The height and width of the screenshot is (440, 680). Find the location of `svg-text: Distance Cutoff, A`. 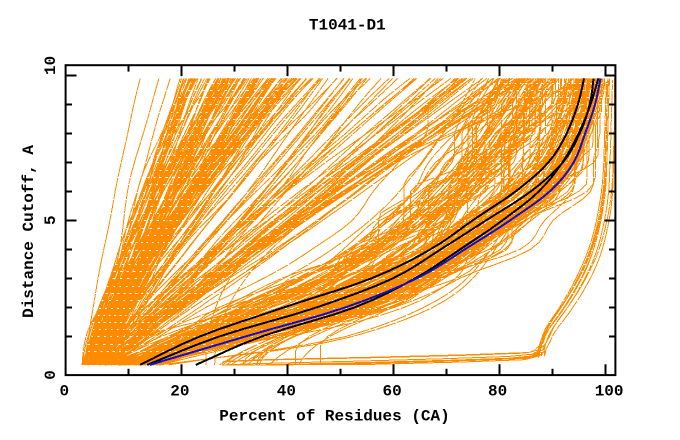

svg-text: Distance Cutoff, A is located at coordinates (29, 231).